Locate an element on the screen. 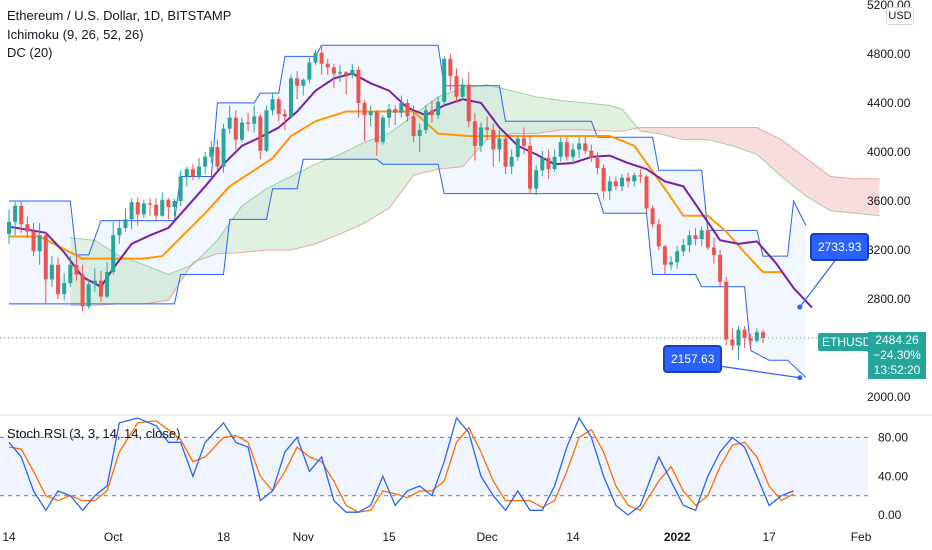  time-tick-label: 18 is located at coordinates (224, 537).